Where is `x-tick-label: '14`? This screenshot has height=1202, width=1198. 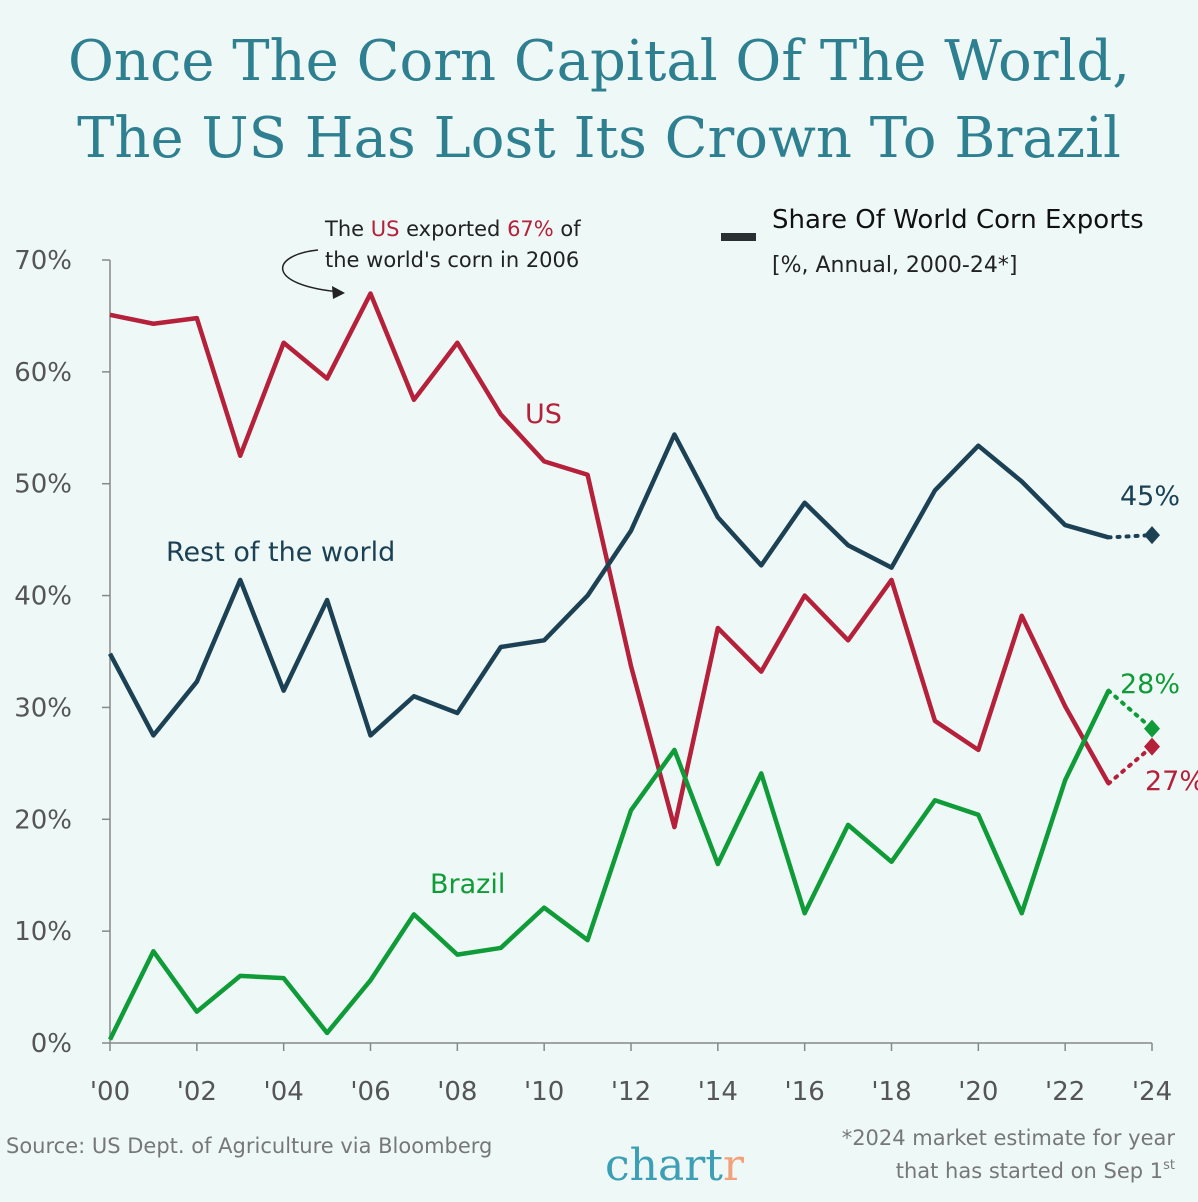 x-tick-label: '14 is located at coordinates (718, 1092).